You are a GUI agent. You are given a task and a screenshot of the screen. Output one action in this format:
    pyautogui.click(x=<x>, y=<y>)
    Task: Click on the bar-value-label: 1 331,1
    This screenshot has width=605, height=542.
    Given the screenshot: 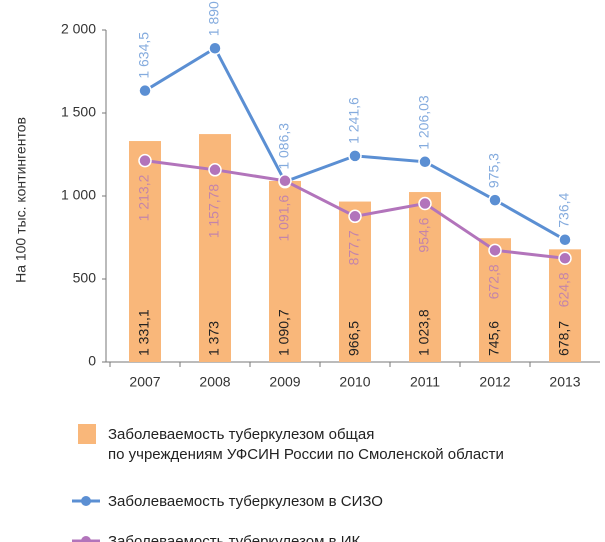 What is the action you would take?
    pyautogui.click(x=144, y=332)
    